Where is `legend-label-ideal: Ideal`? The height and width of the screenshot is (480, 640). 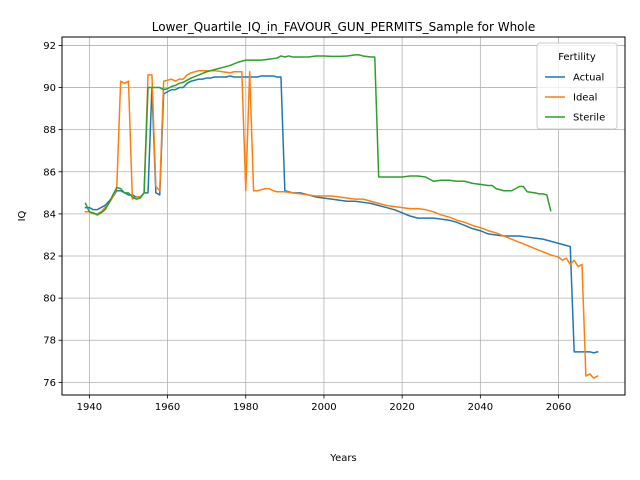 legend-label-ideal: Ideal is located at coordinates (585, 98).